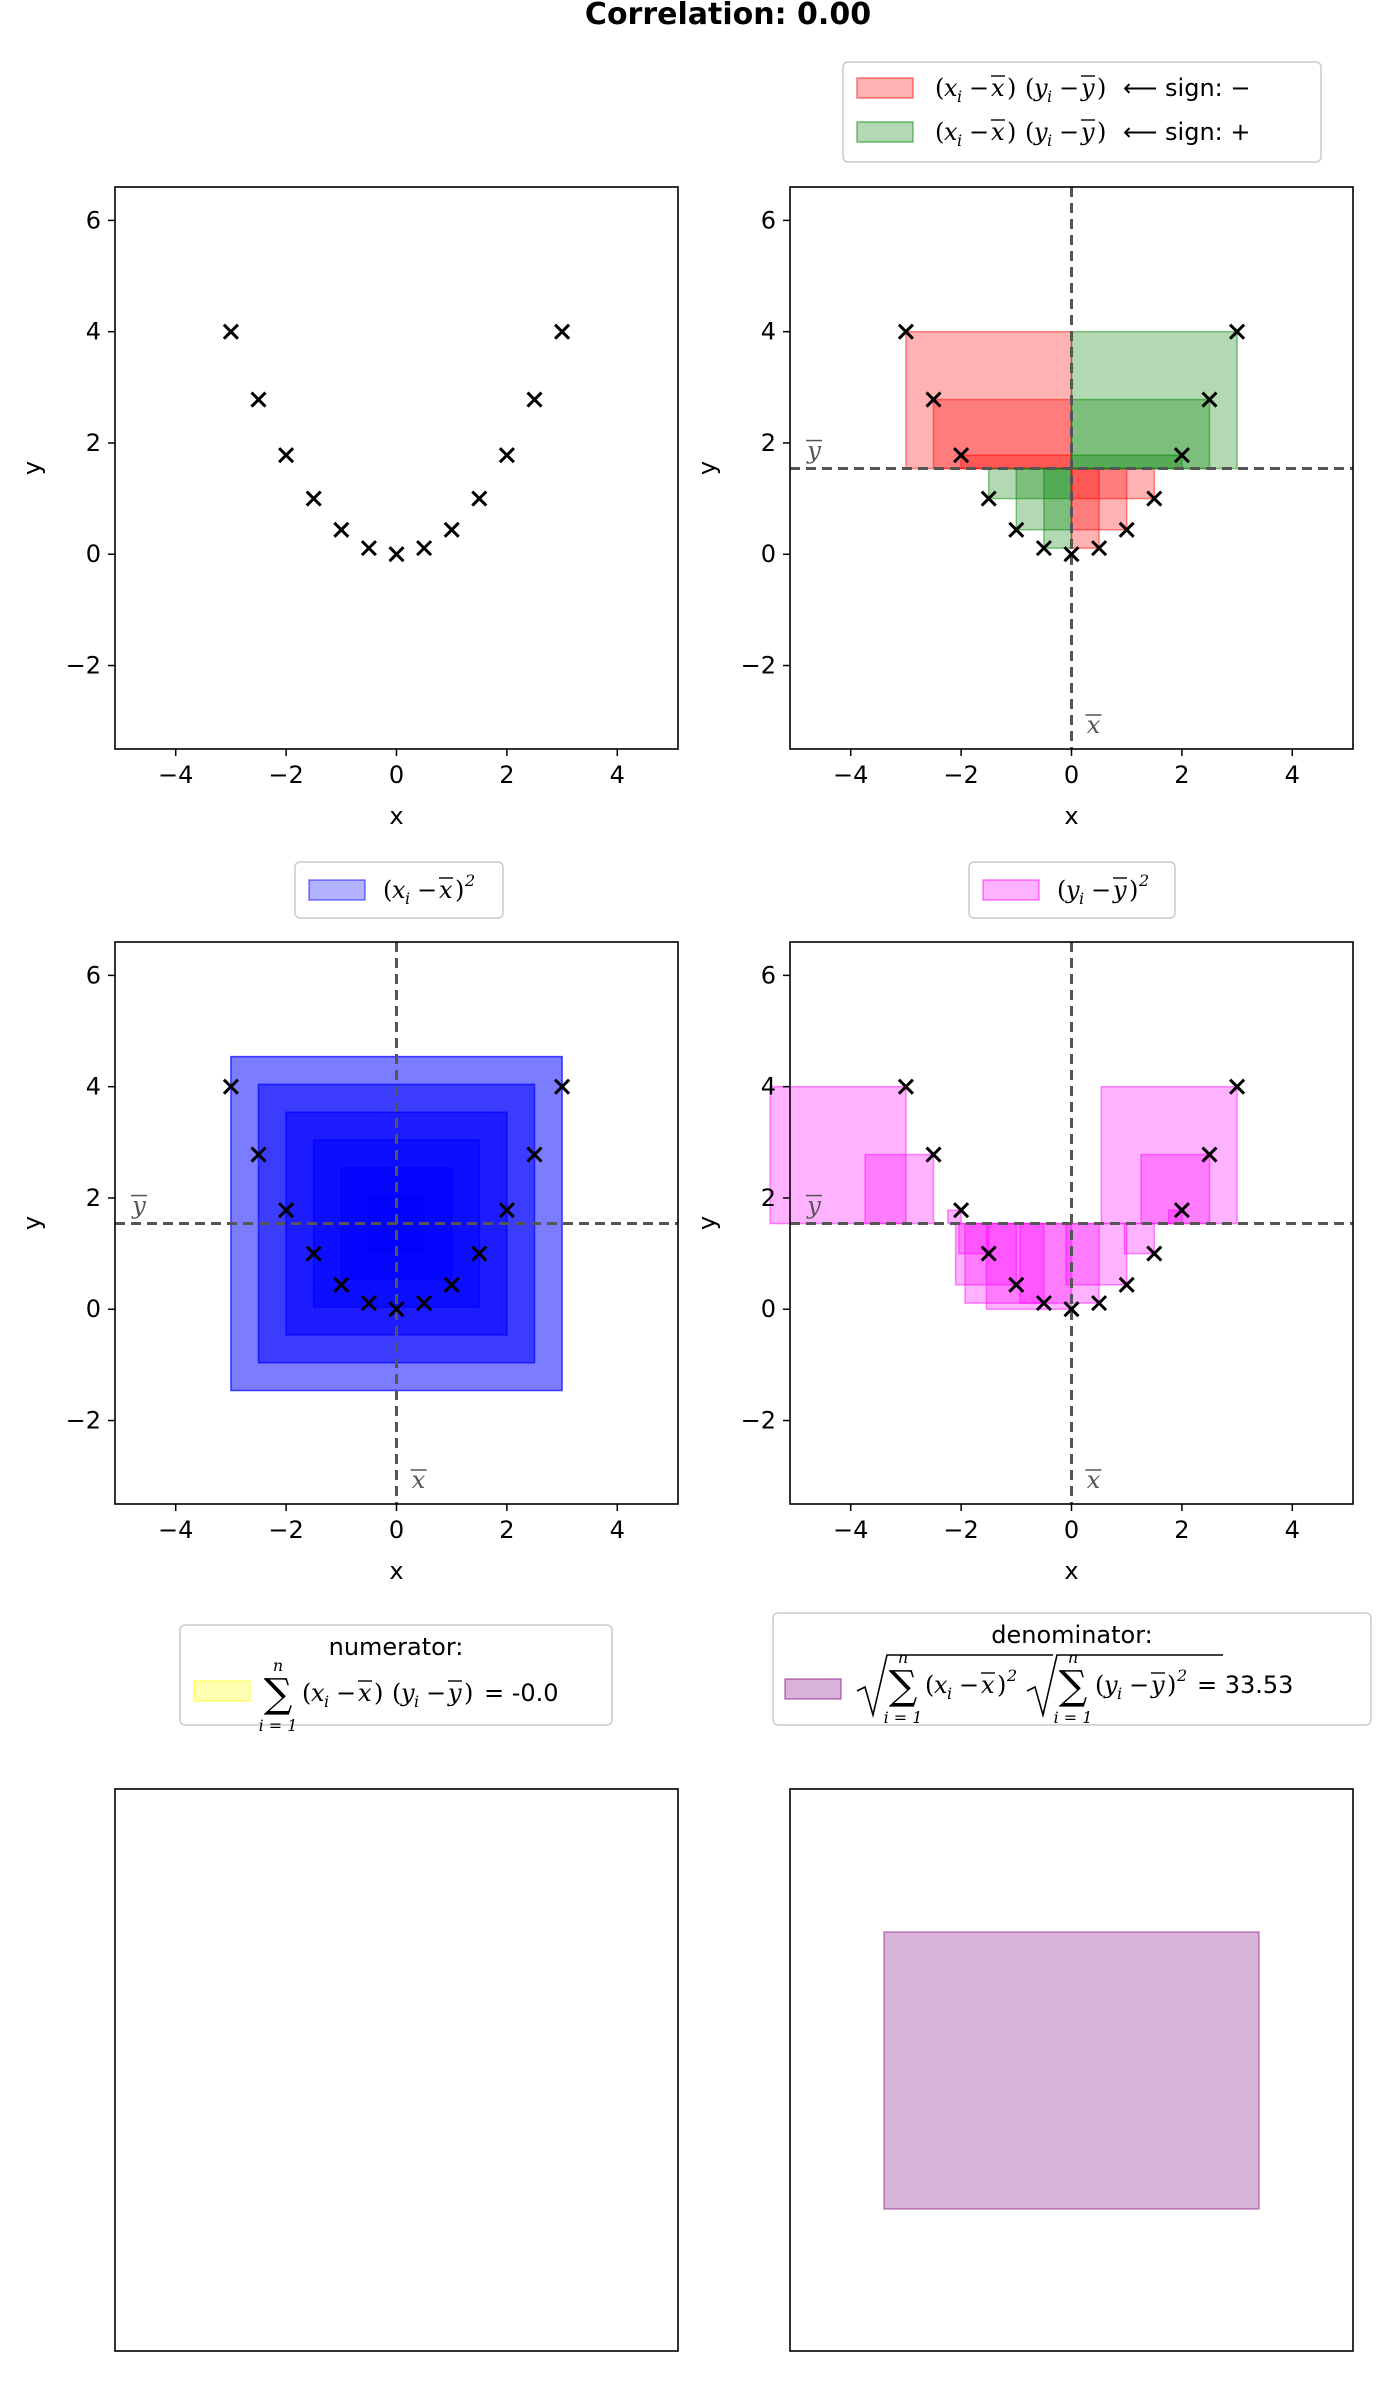 The width and height of the screenshot is (1400, 2400). What do you see at coordinates (83, 1421) in the screenshot?
I see `y-tick-label: −2` at bounding box center [83, 1421].